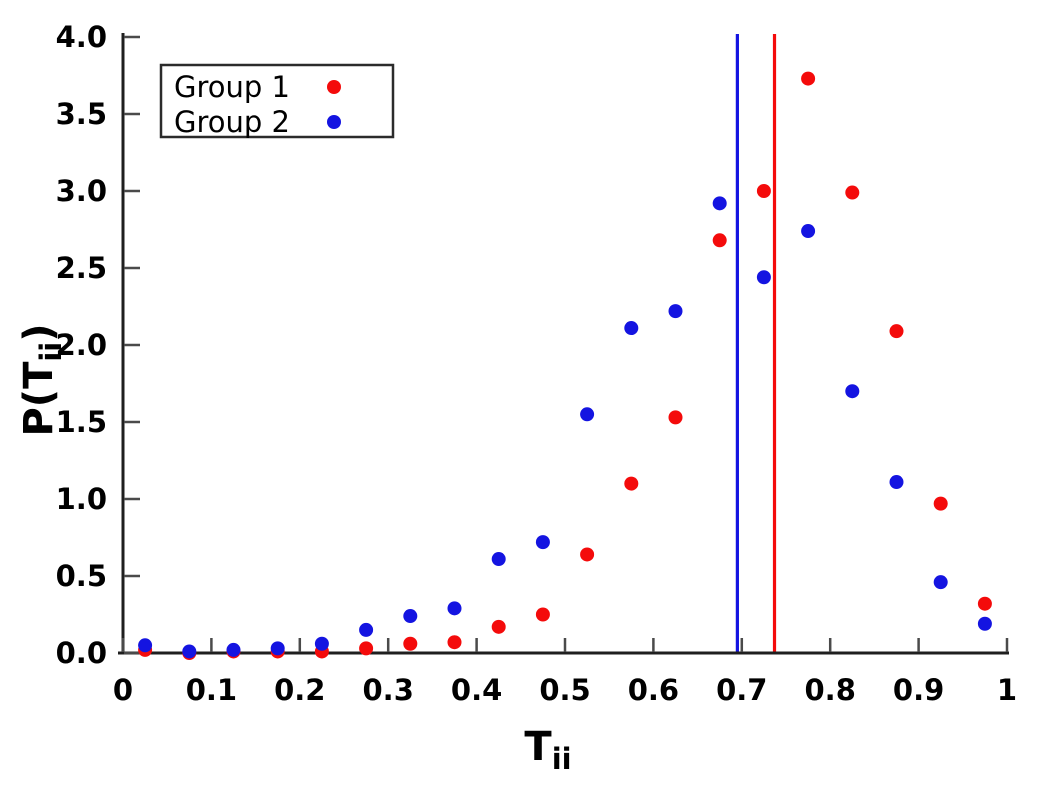 Image resolution: width=1055 pixels, height=805 pixels. I want to click on legend-box, so click(277, 101).